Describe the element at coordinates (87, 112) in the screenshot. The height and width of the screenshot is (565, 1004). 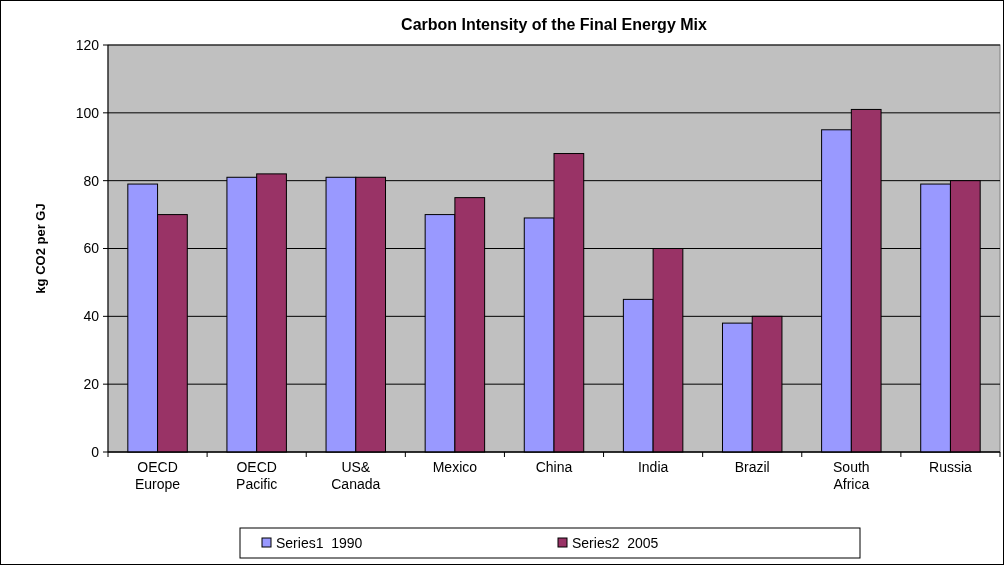
I see `y-tick-label: 100` at that location.